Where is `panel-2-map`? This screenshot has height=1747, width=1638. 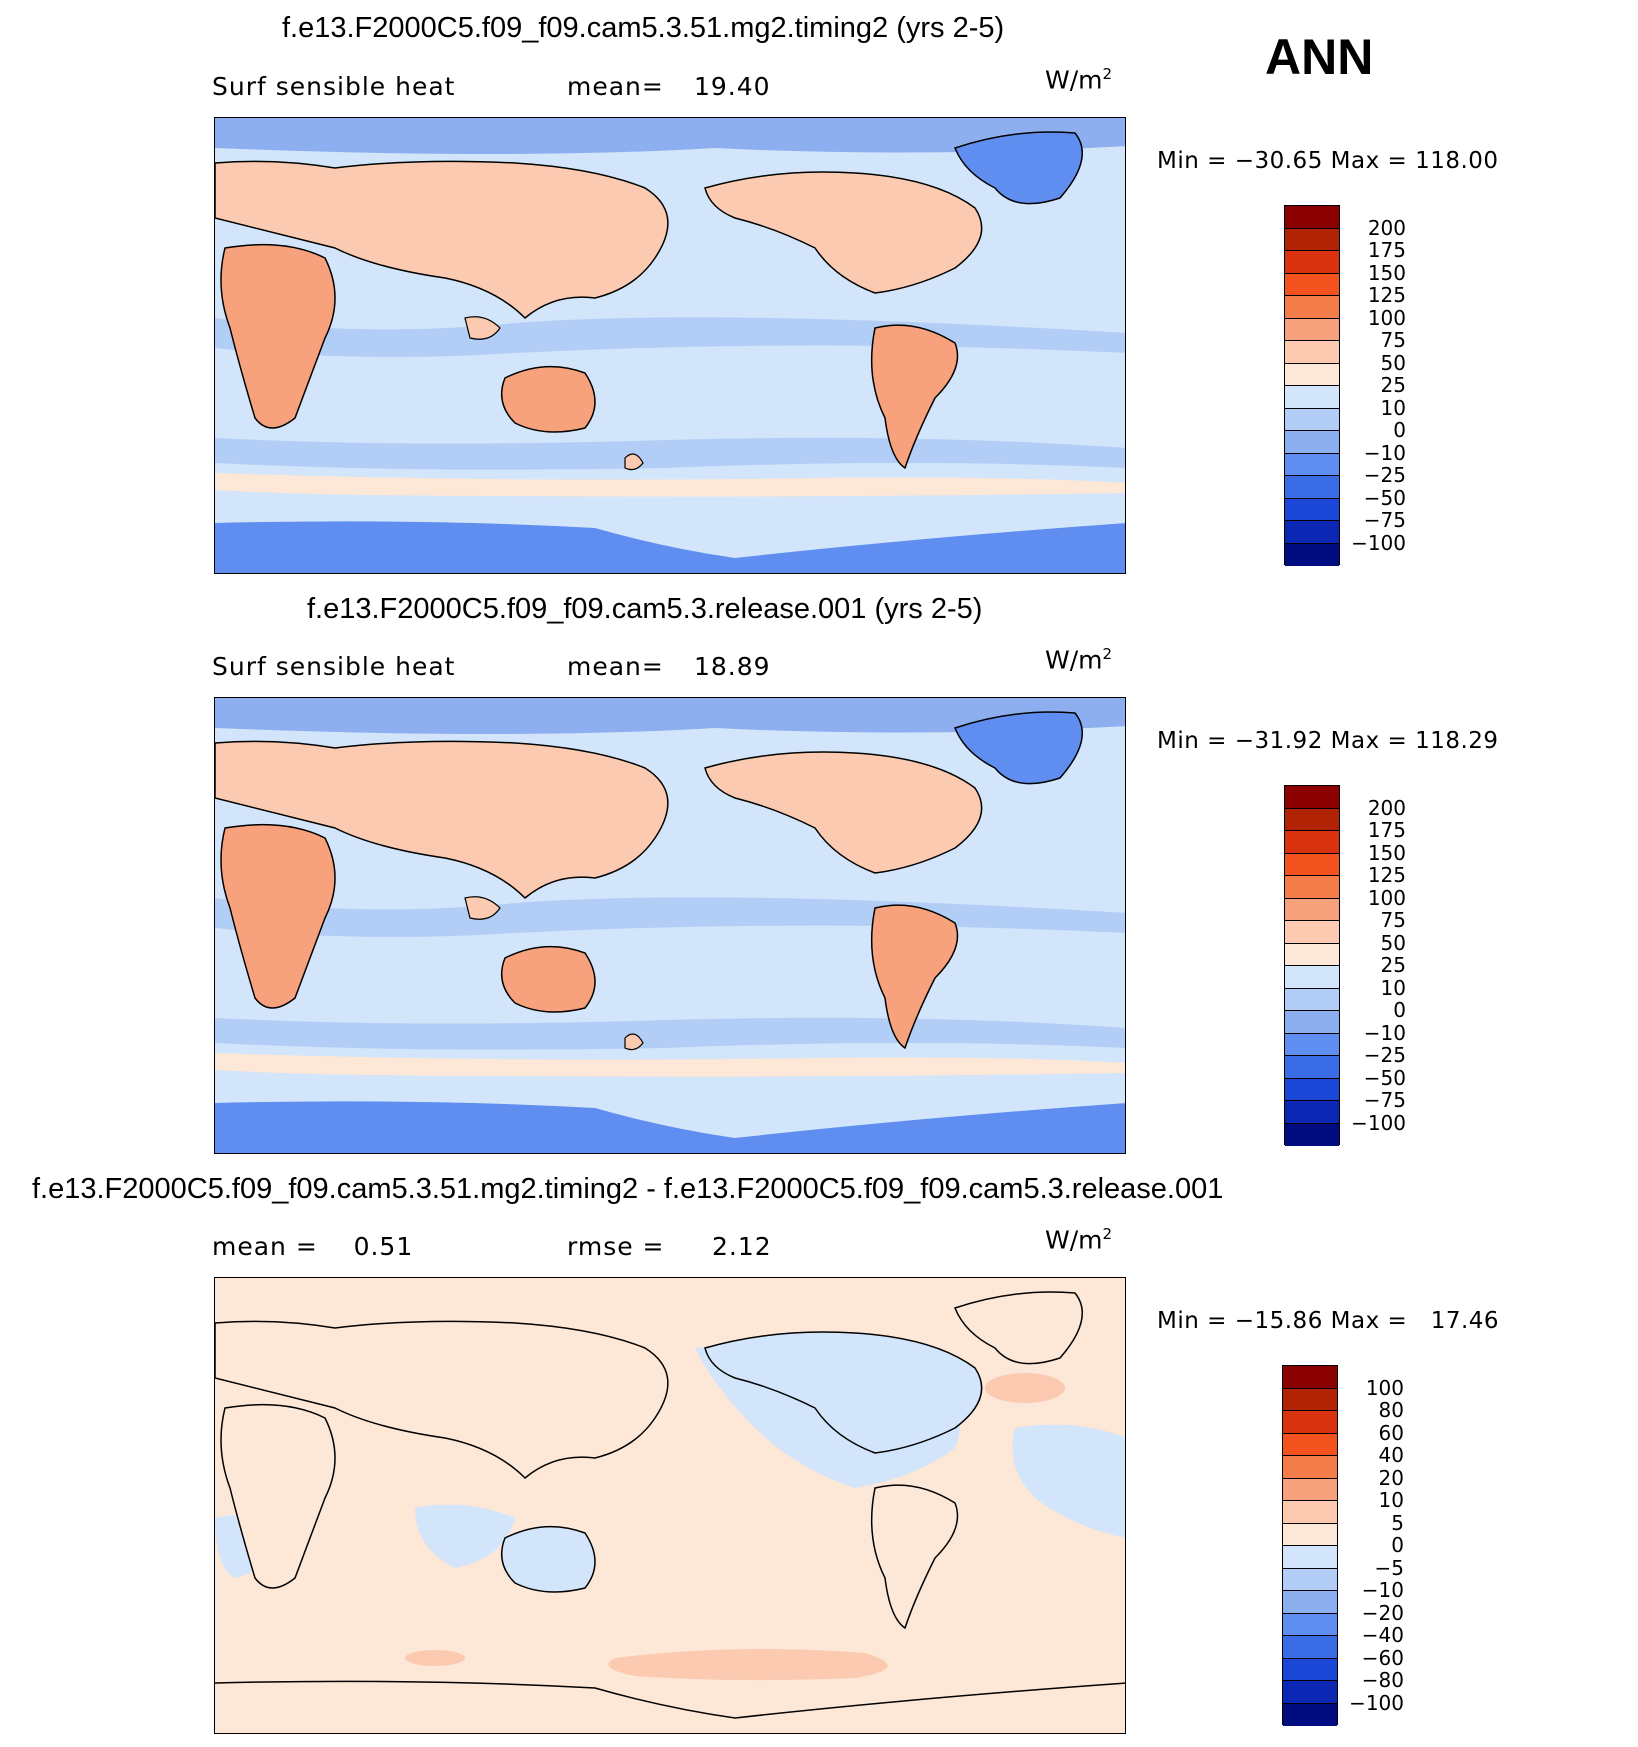
panel-2-map is located at coordinates (670, 925).